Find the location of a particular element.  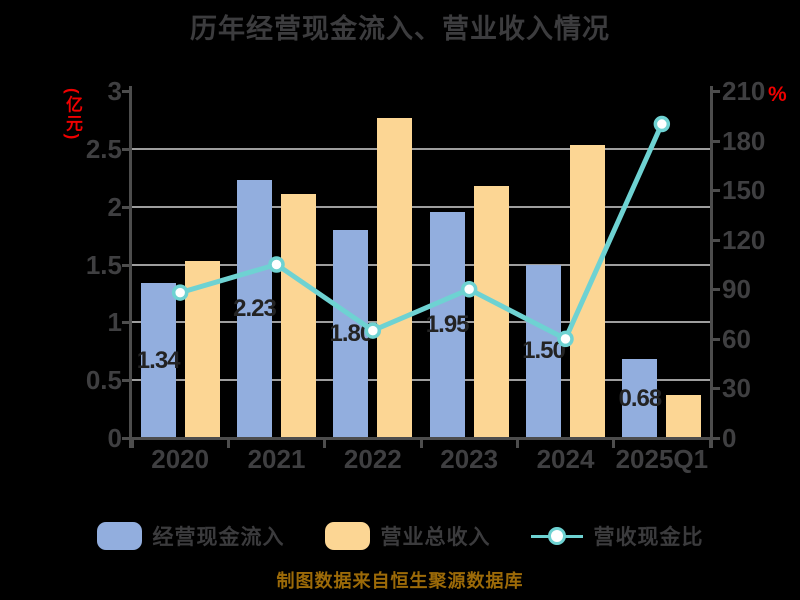

right-axis-tick-label: 0 is located at coordinates (729, 438).